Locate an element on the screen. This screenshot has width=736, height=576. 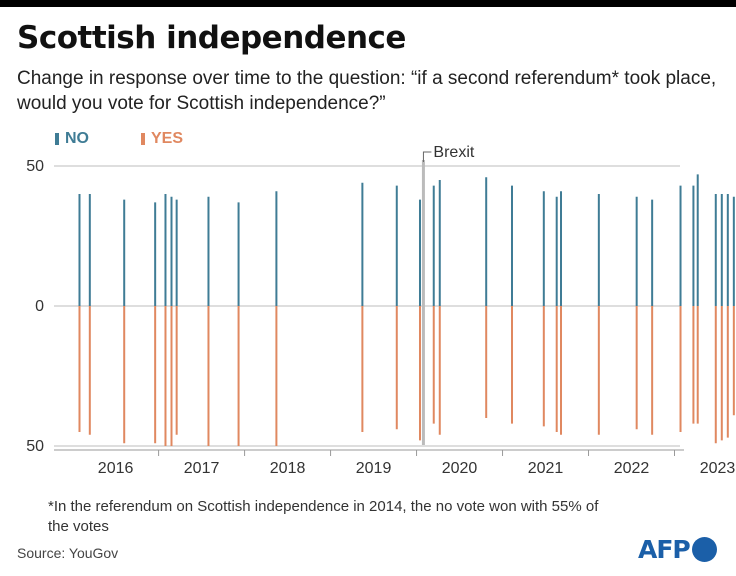
brexit-leader is located at coordinates (427, 156).